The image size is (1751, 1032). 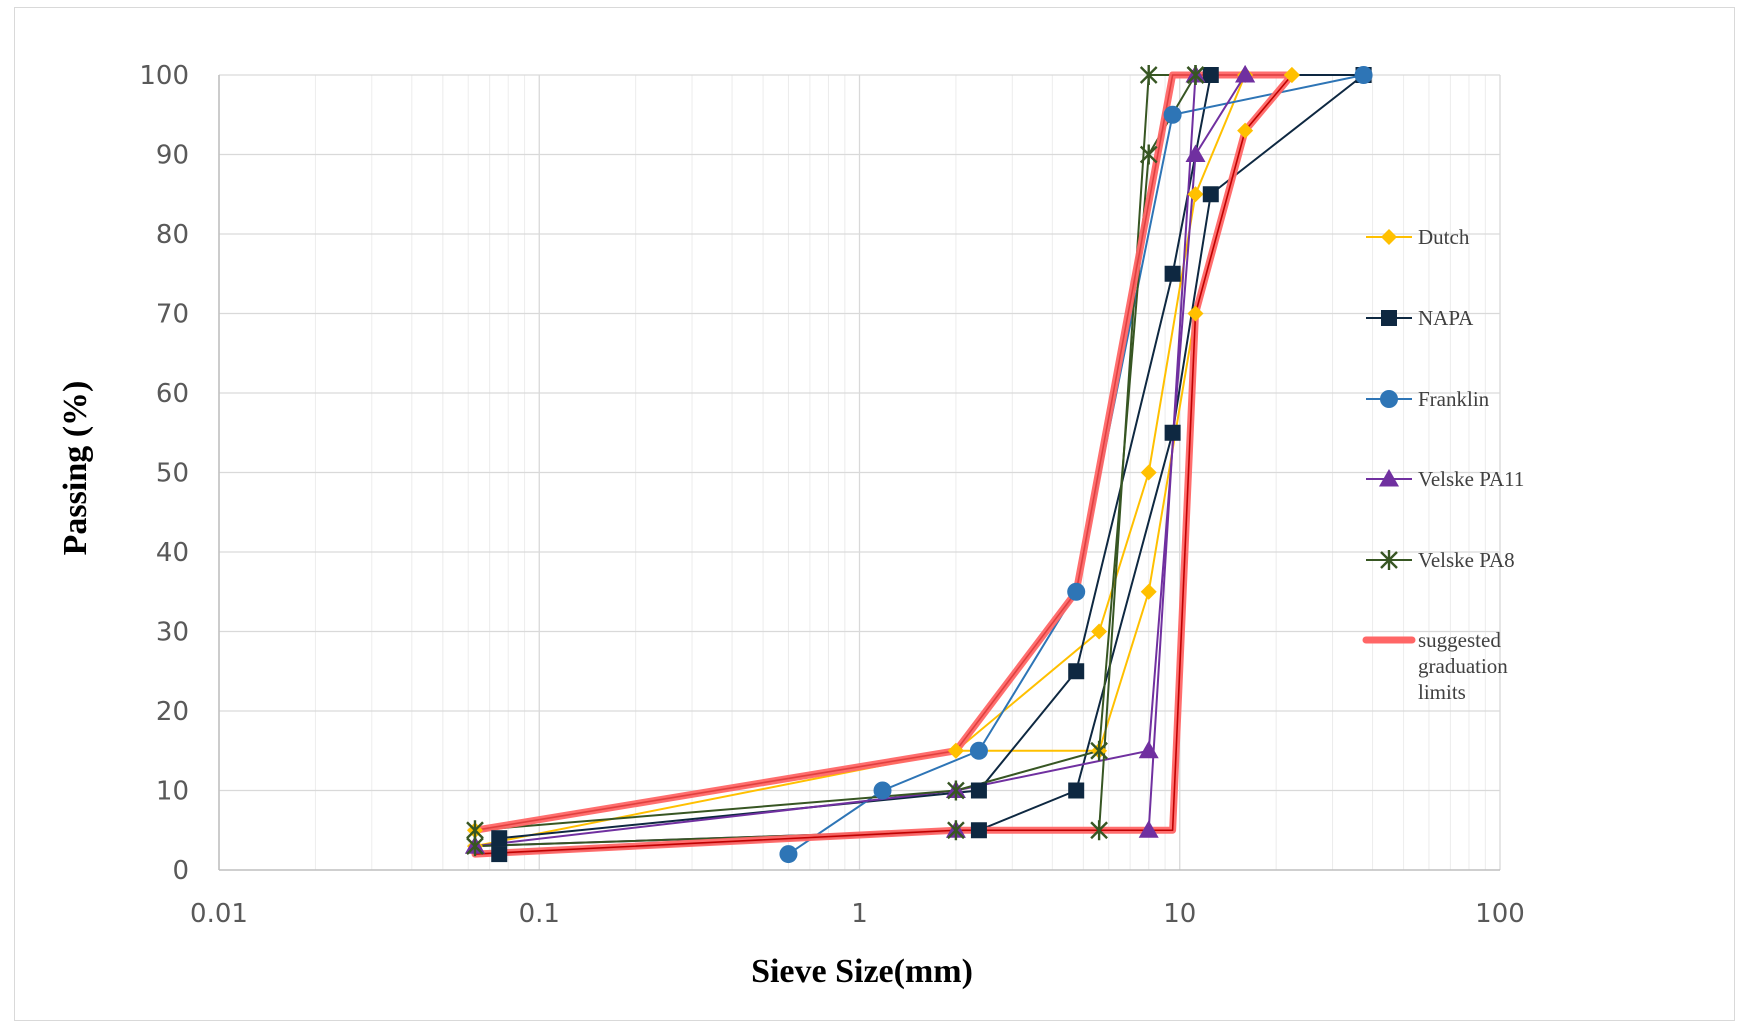 What do you see at coordinates (172, 235) in the screenshot?
I see `y-tick-label: 80` at bounding box center [172, 235].